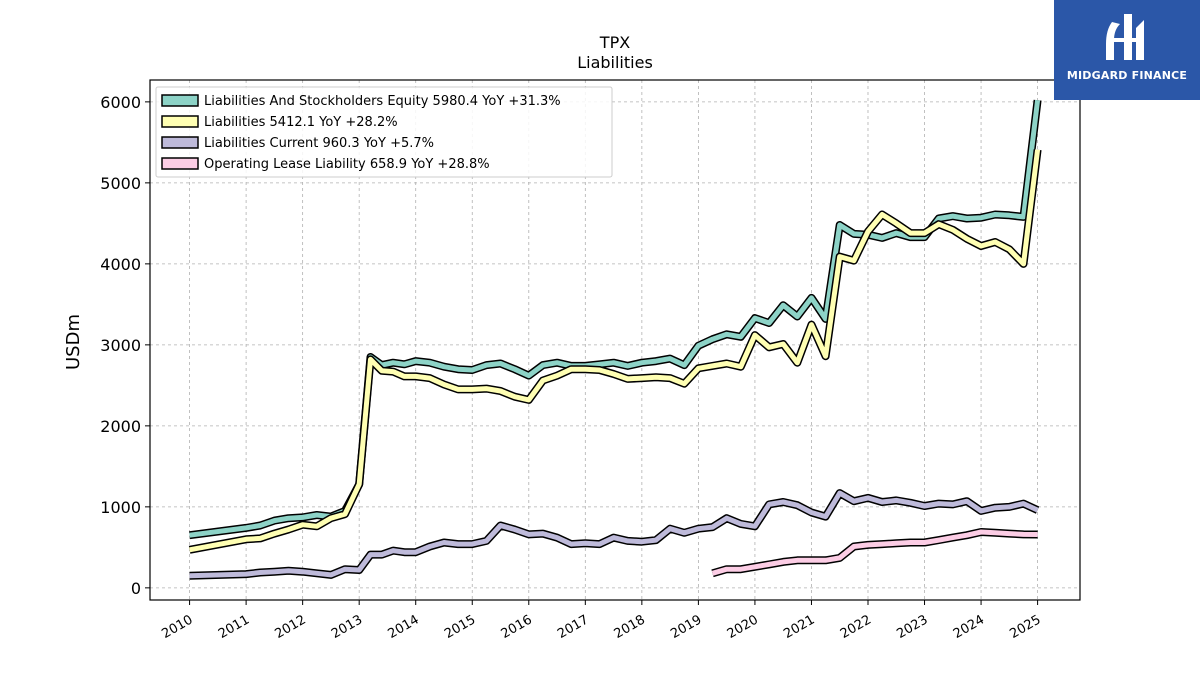 The width and height of the screenshot is (1200, 675). Describe the element at coordinates (180, 121) in the screenshot. I see `legend-swatch-liabilities` at that location.